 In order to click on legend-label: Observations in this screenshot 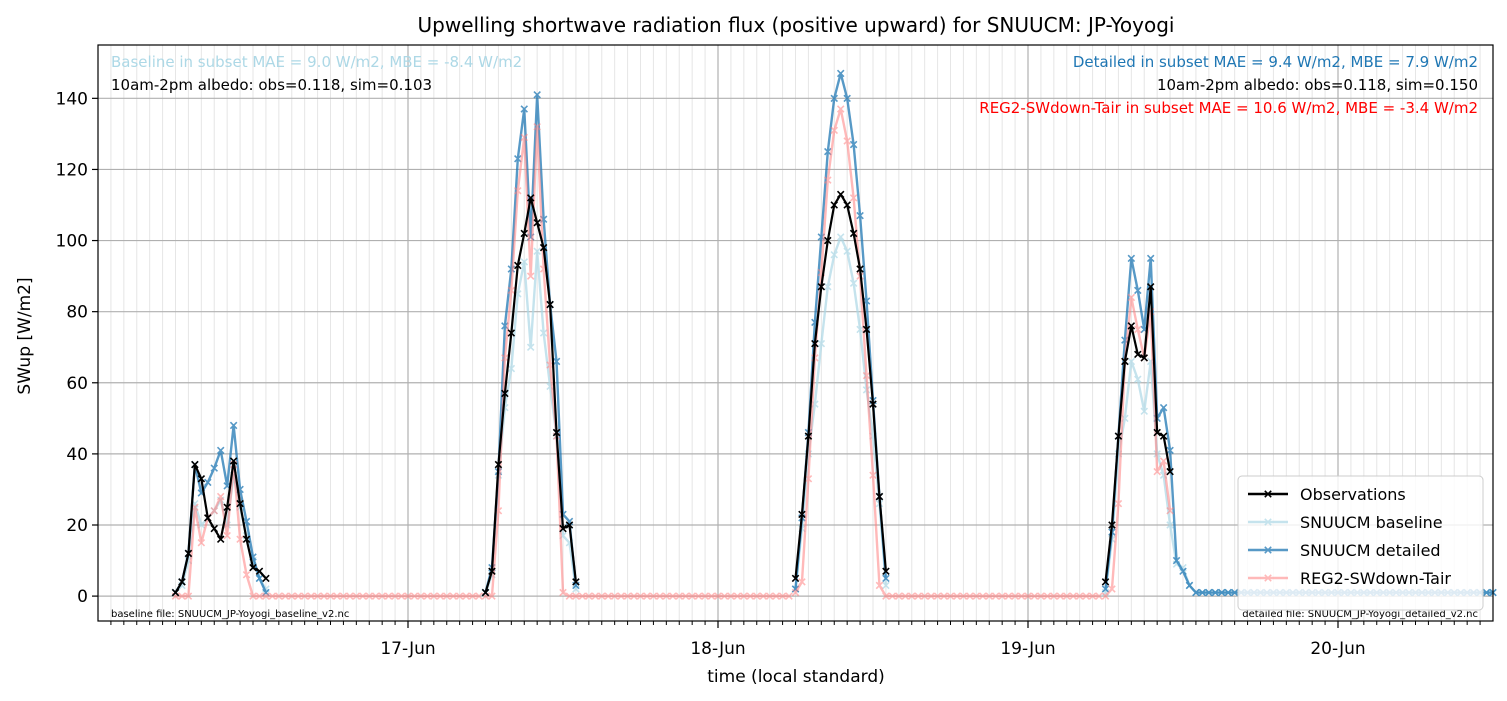, I will do `click(1353, 494)`.